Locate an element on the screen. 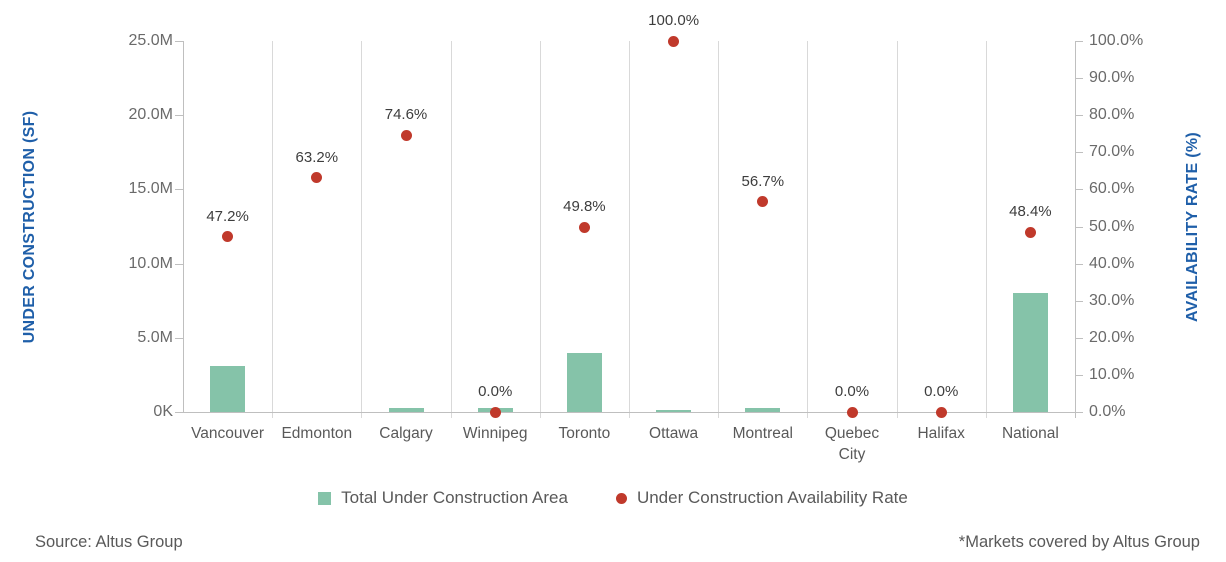 This screenshot has width=1226, height=562. dot-series-swatch-icon is located at coordinates (621, 498).